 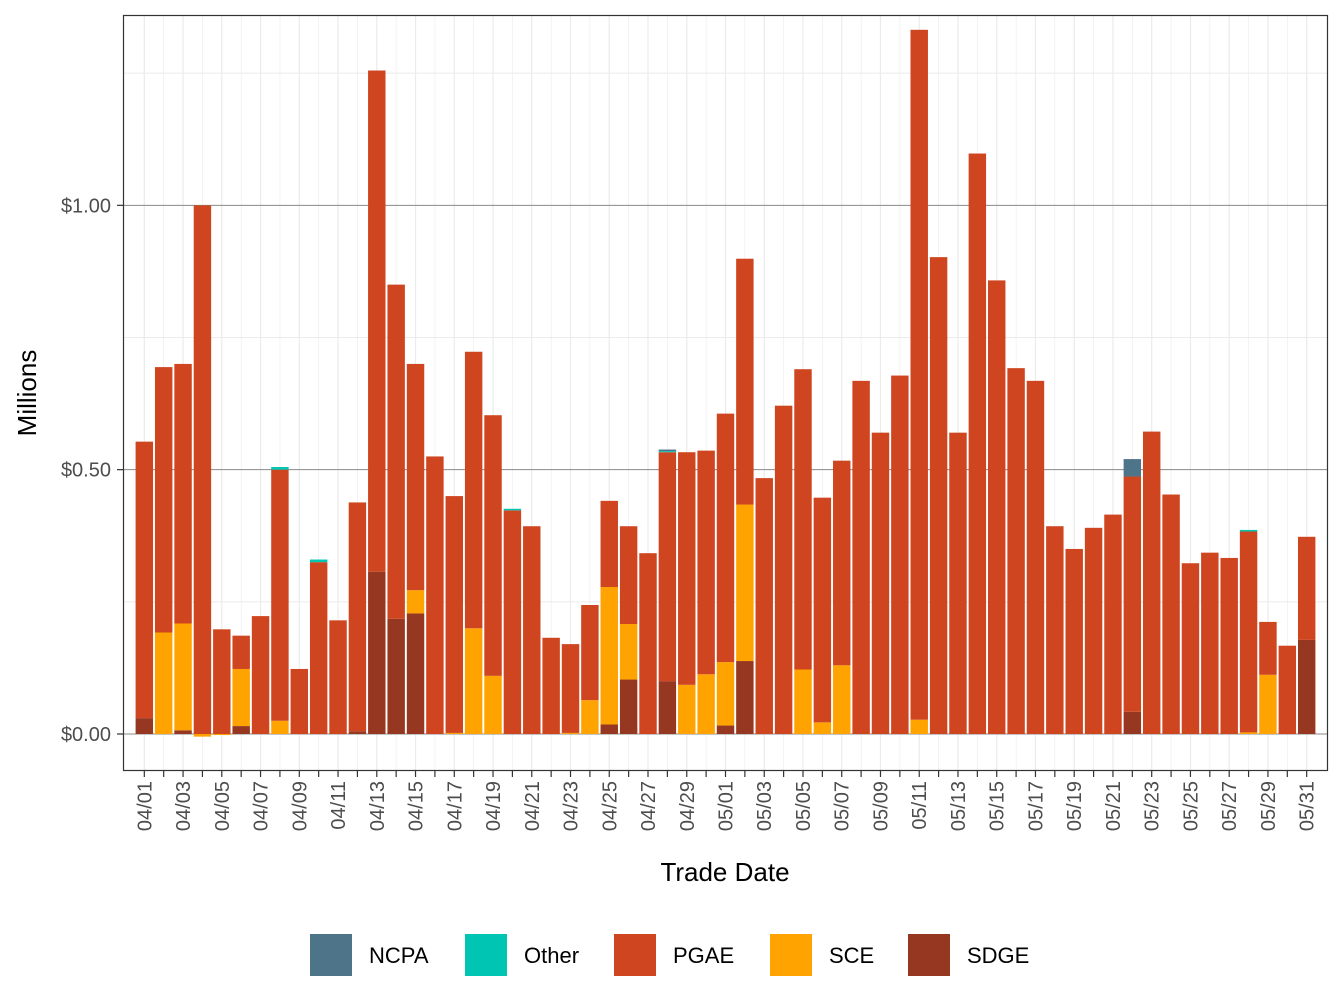 What do you see at coordinates (86, 735) in the screenshot?
I see `y-tick-label: $0.00` at bounding box center [86, 735].